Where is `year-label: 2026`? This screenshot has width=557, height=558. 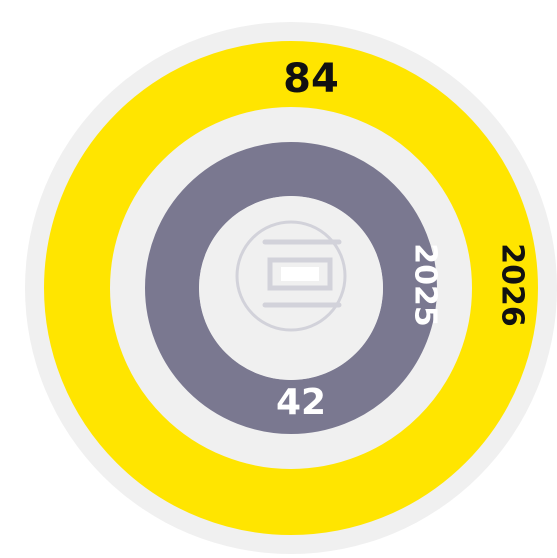
year-label: 2026 is located at coordinates (512, 285).